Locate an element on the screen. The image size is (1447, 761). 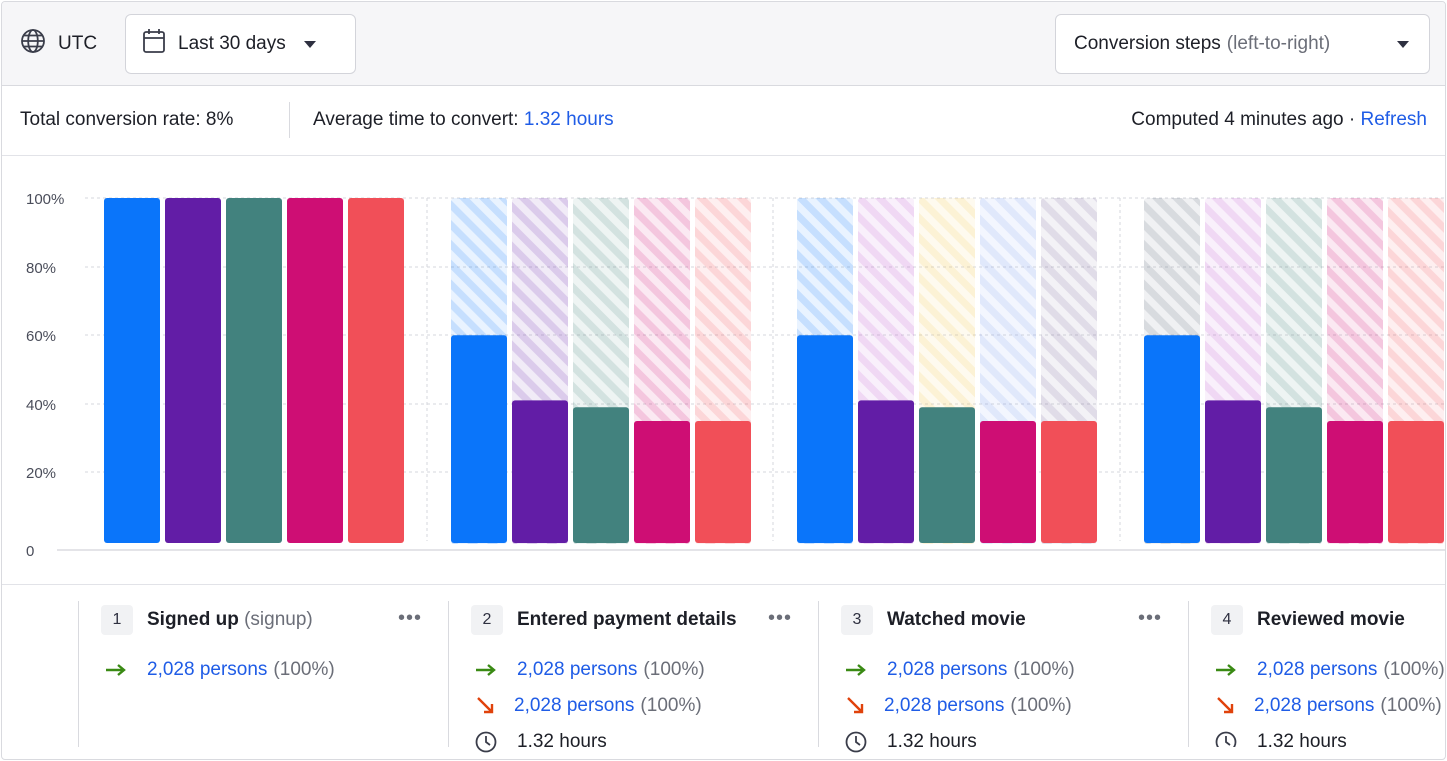
date-range-select: Last 30 days is located at coordinates (240, 44).